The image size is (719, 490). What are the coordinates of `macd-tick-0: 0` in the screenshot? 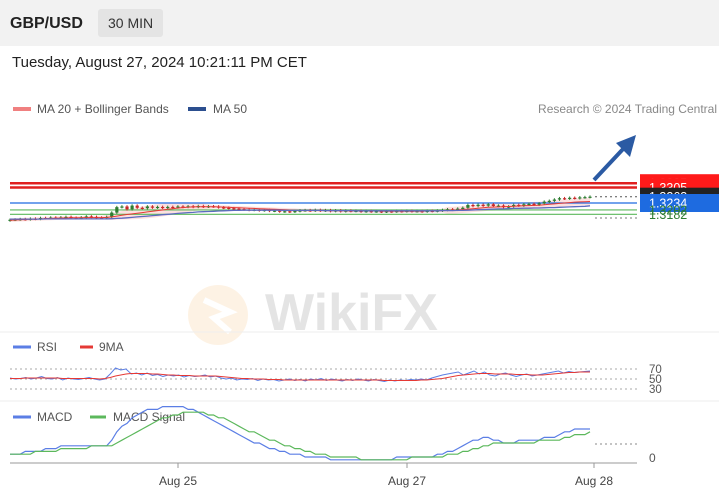 It's located at (652, 458).